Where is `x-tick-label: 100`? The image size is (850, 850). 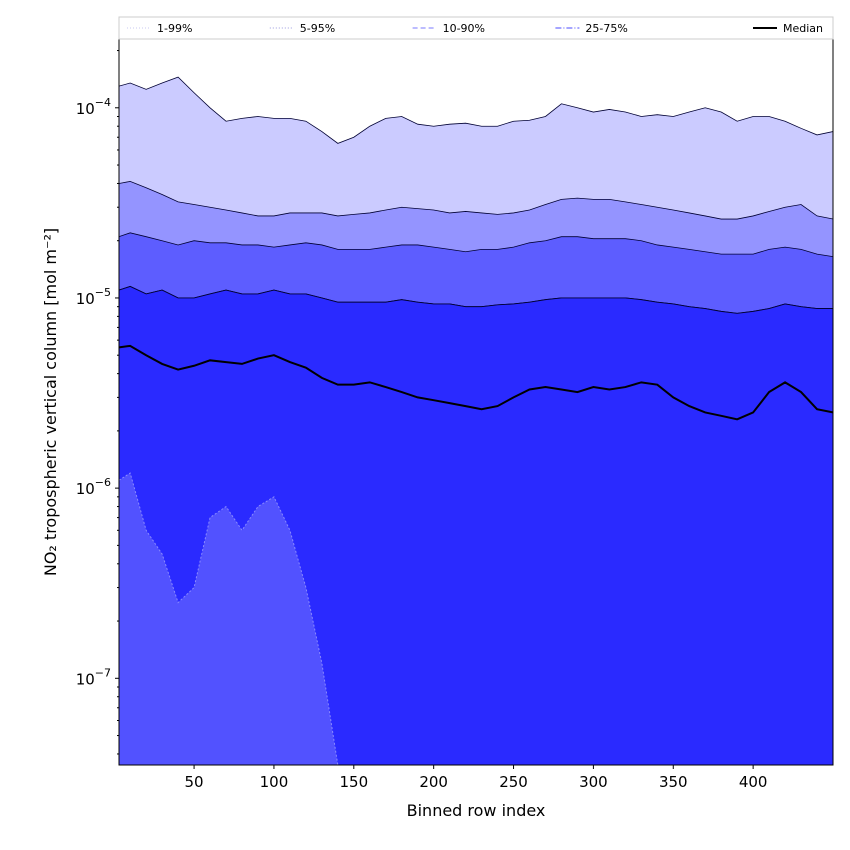 x-tick-label: 100 is located at coordinates (274, 782).